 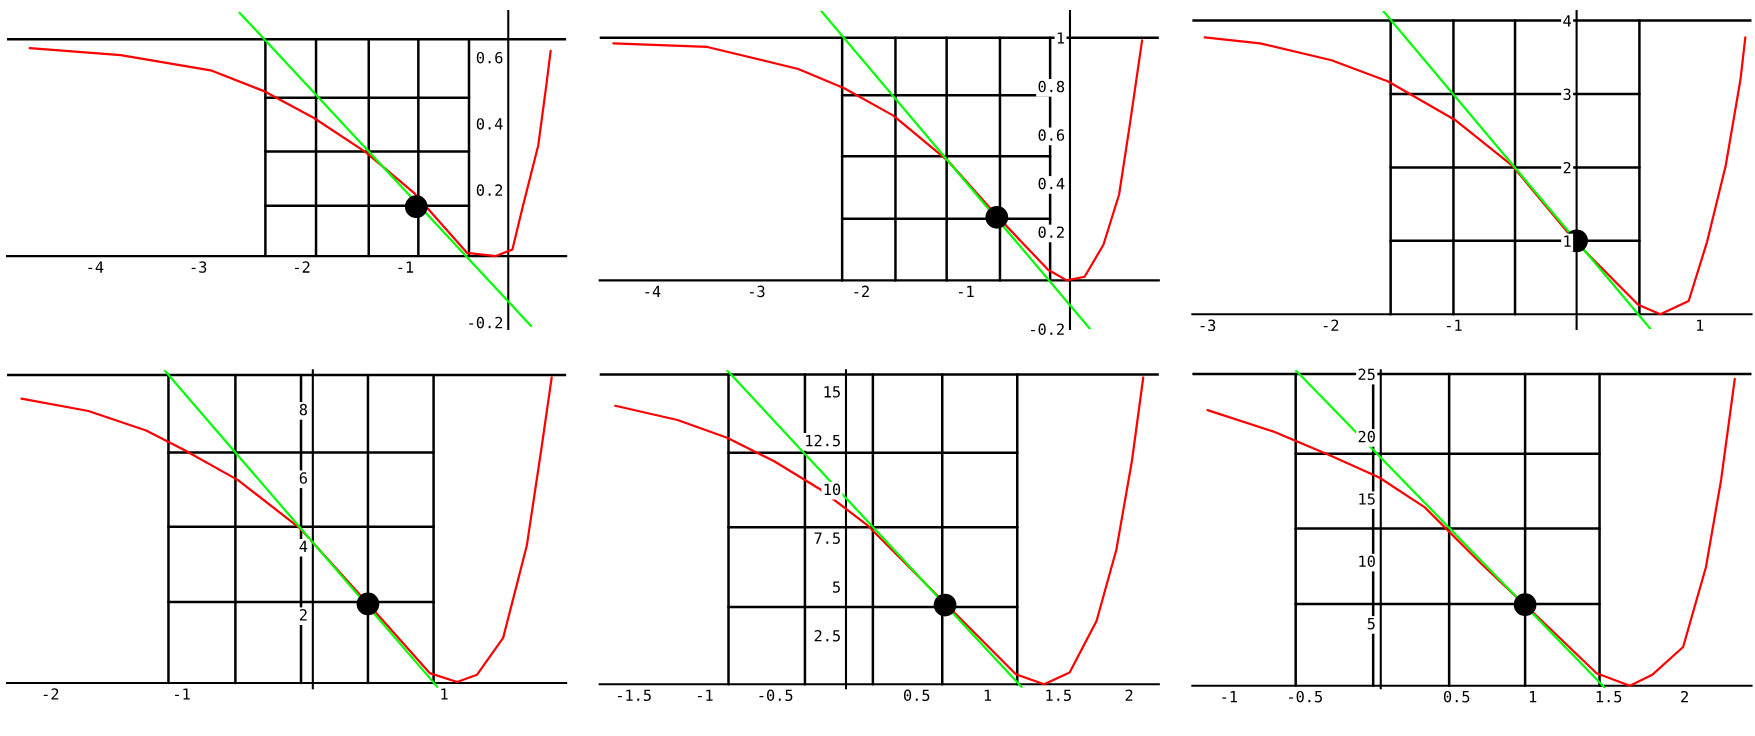 I want to click on y-tick-label: 6, so click(x=303, y=478).